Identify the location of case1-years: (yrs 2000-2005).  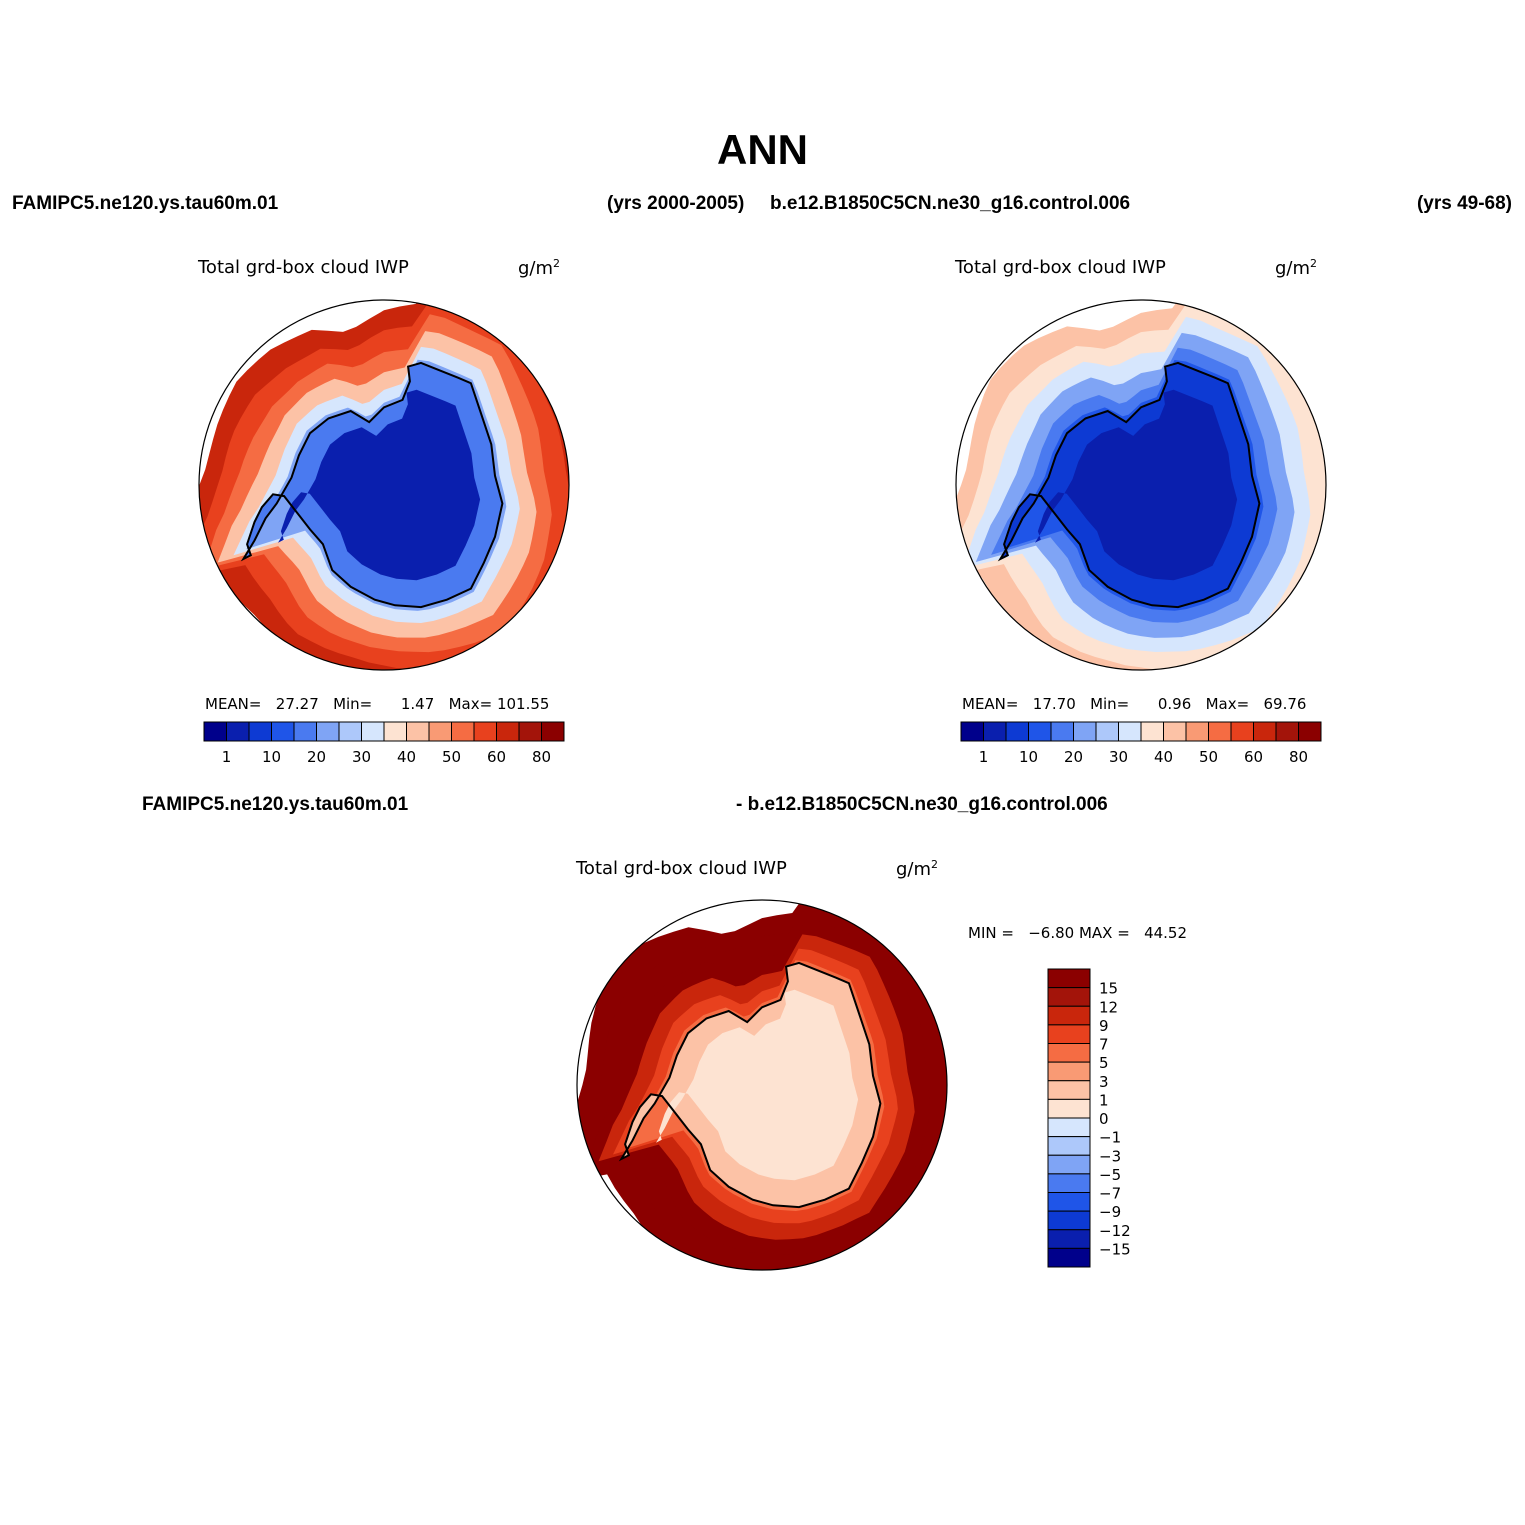
(676, 203).